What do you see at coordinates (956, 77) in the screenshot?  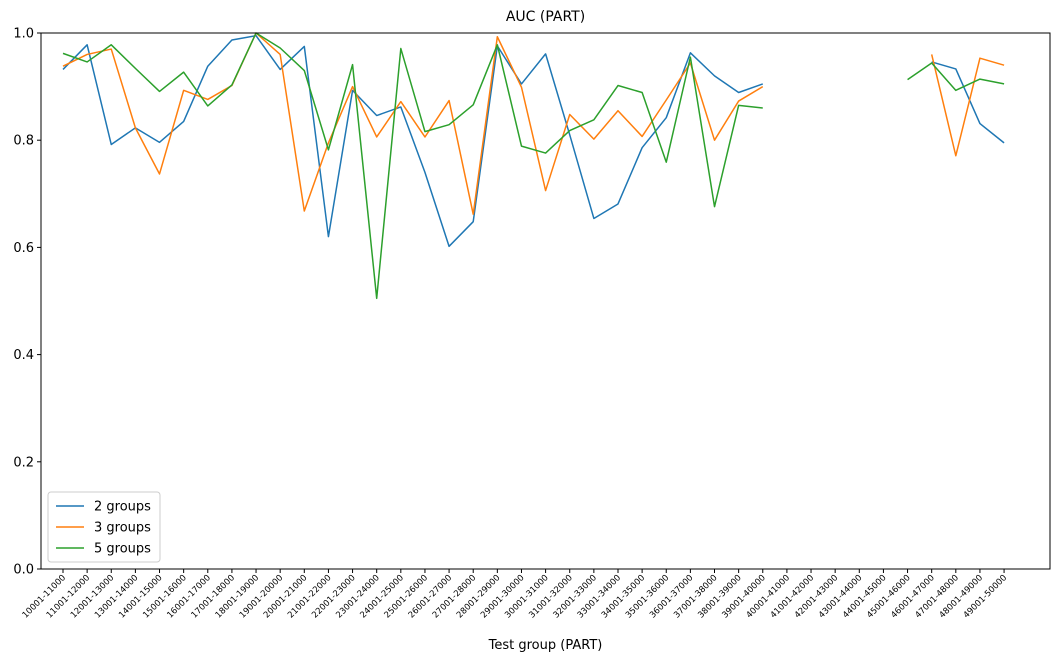 I see `series-line-5-groups` at bounding box center [956, 77].